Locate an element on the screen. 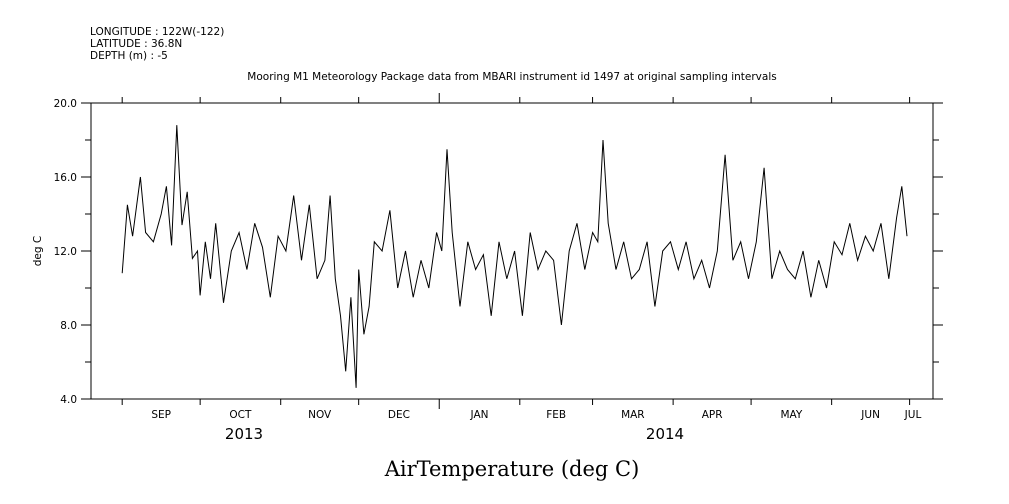  y-axis-label: deg C is located at coordinates (38, 251).